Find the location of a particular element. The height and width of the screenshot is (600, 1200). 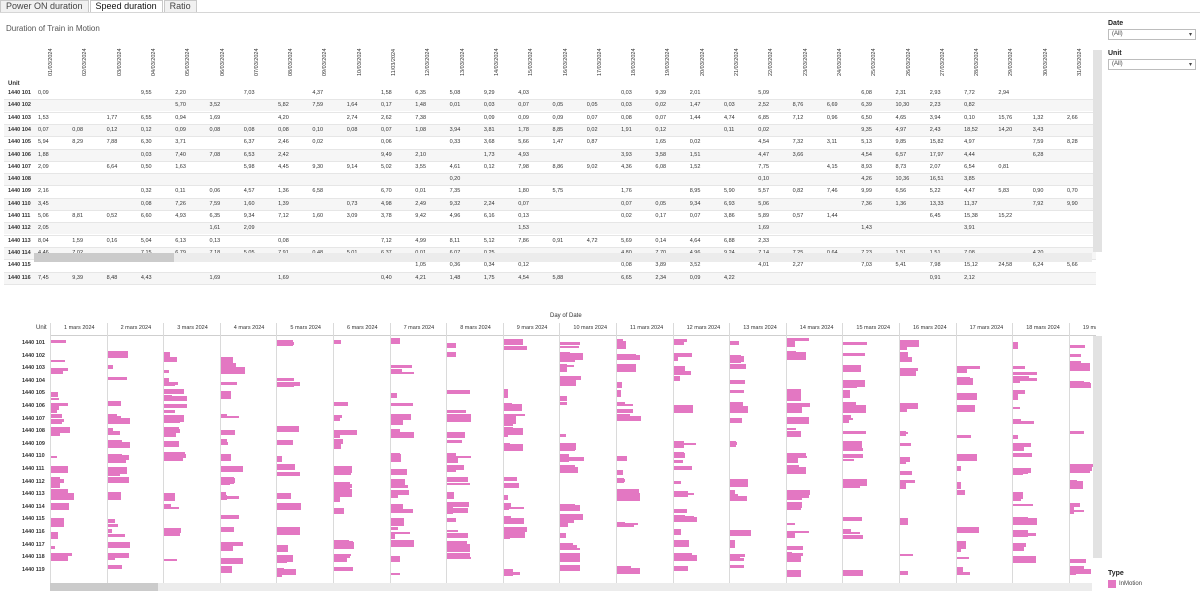

table-cell: 7,46 is located at coordinates (832, 191).